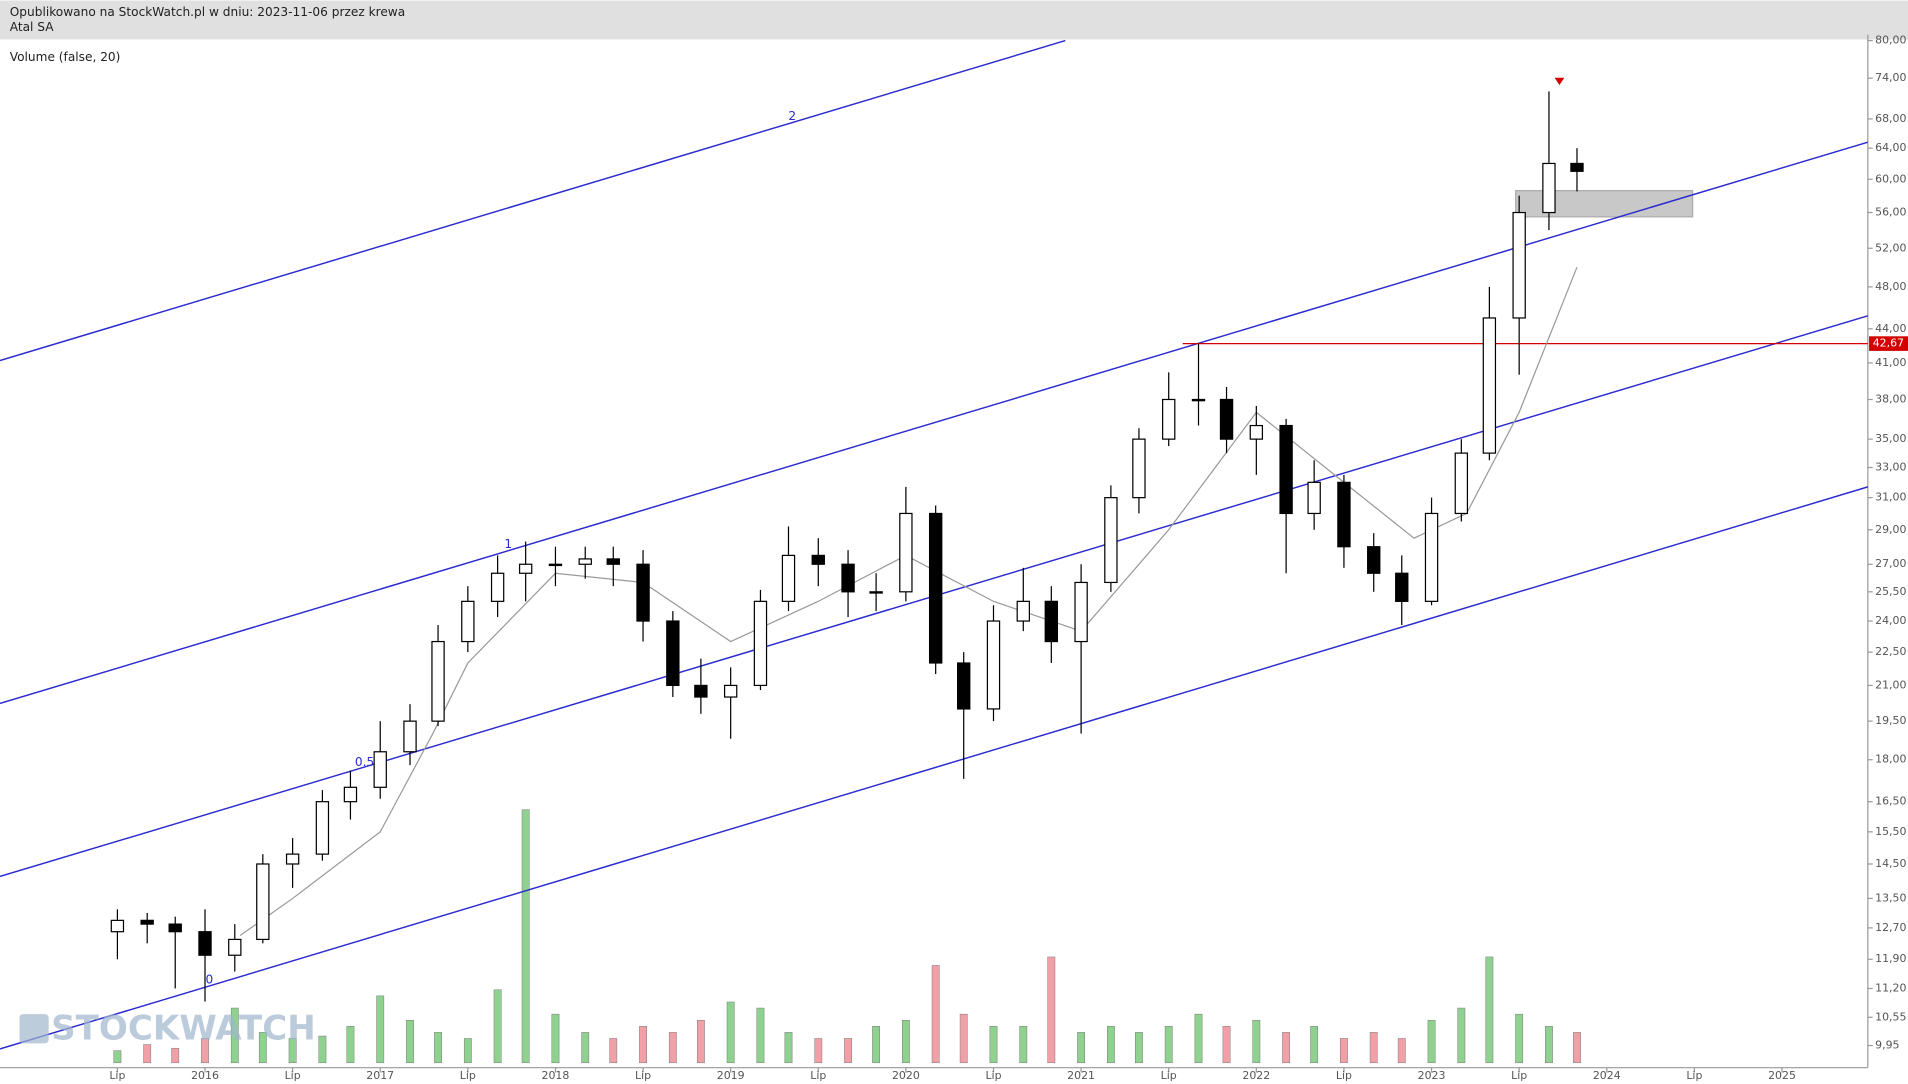  Describe the element at coordinates (1887, 1045) in the screenshot. I see `y-tick-label: 9,95` at that location.